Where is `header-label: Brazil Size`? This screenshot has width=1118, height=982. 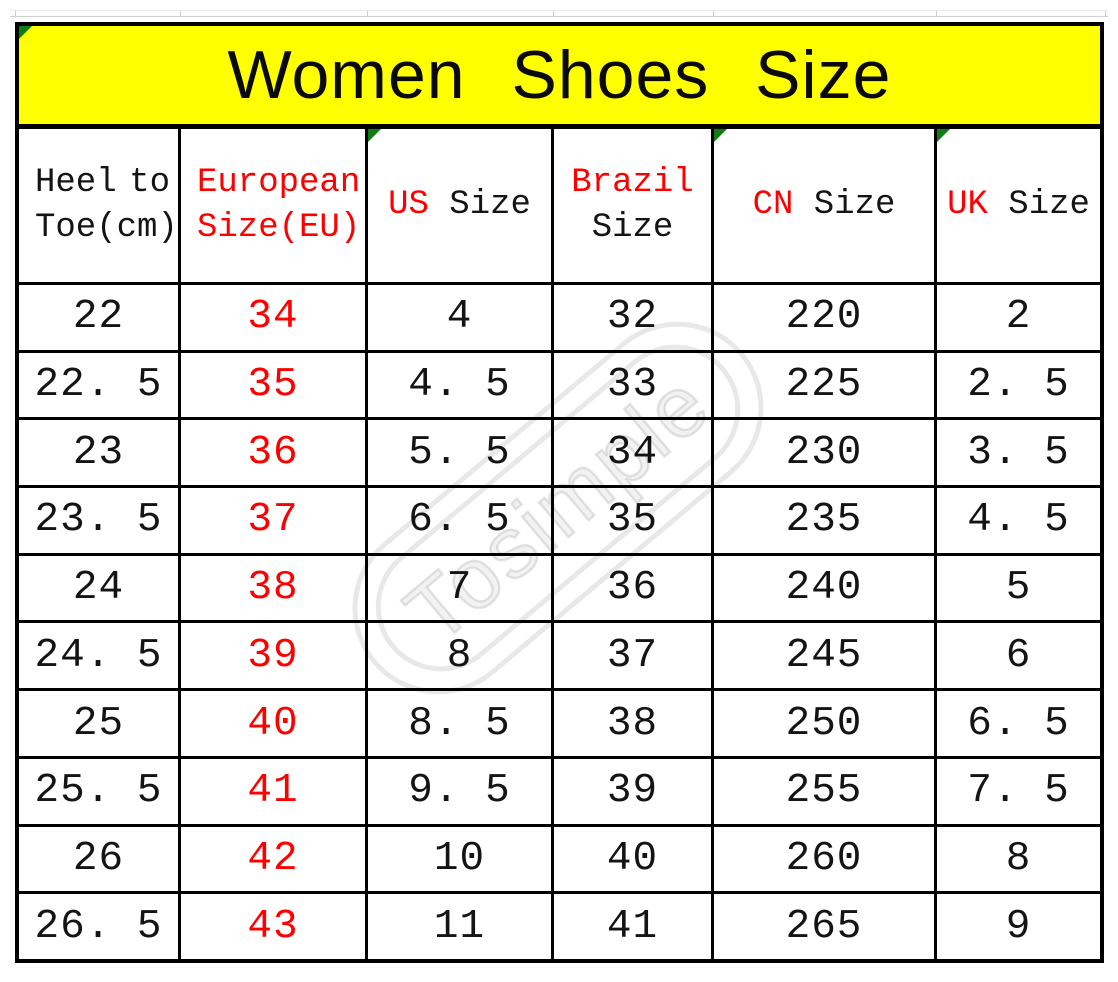
header-label: Brazil Size is located at coordinates (632, 206).